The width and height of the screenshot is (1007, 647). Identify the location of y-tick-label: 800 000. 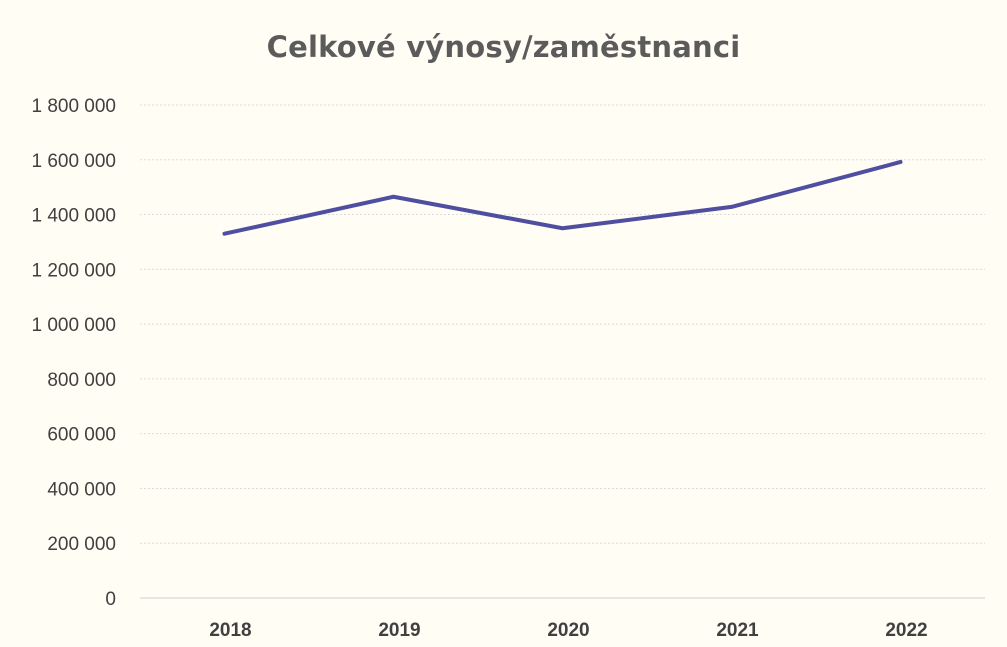
(81, 380).